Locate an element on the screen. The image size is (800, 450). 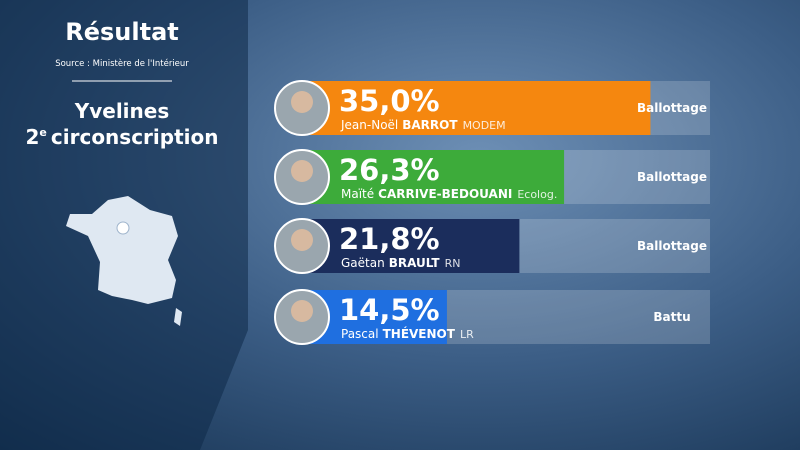
district-number: 2 is located at coordinates (33, 137).